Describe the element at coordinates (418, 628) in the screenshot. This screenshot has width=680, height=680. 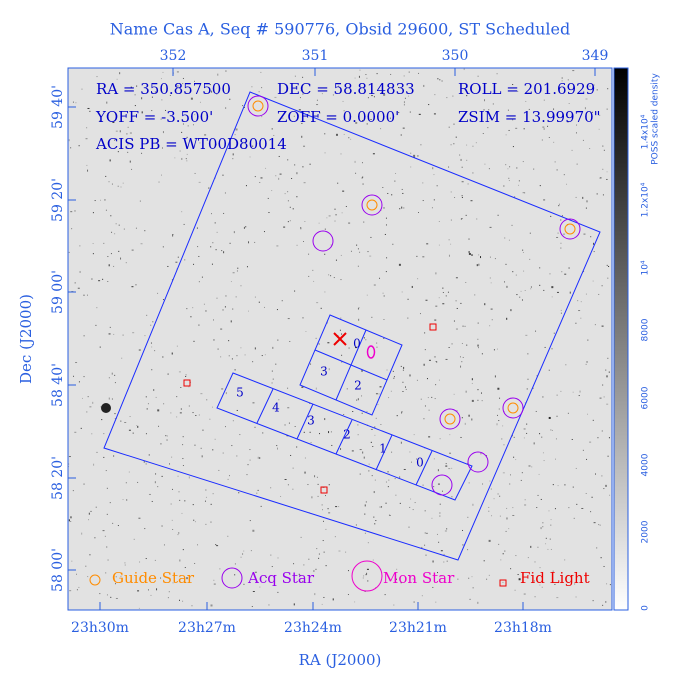
I see `bottom-tick-label: 23h21m` at that location.